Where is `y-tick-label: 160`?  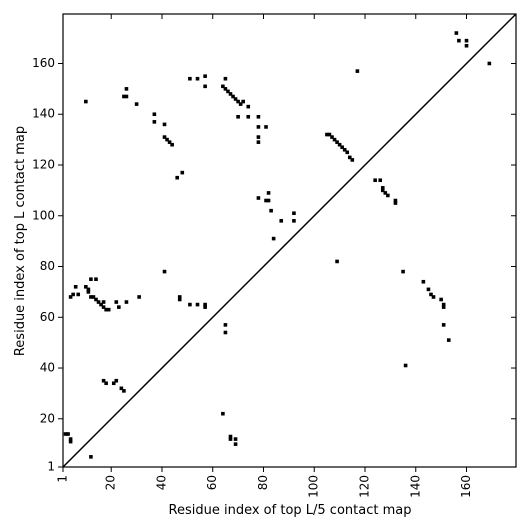
y-tick-label: 160 is located at coordinates (43, 63).